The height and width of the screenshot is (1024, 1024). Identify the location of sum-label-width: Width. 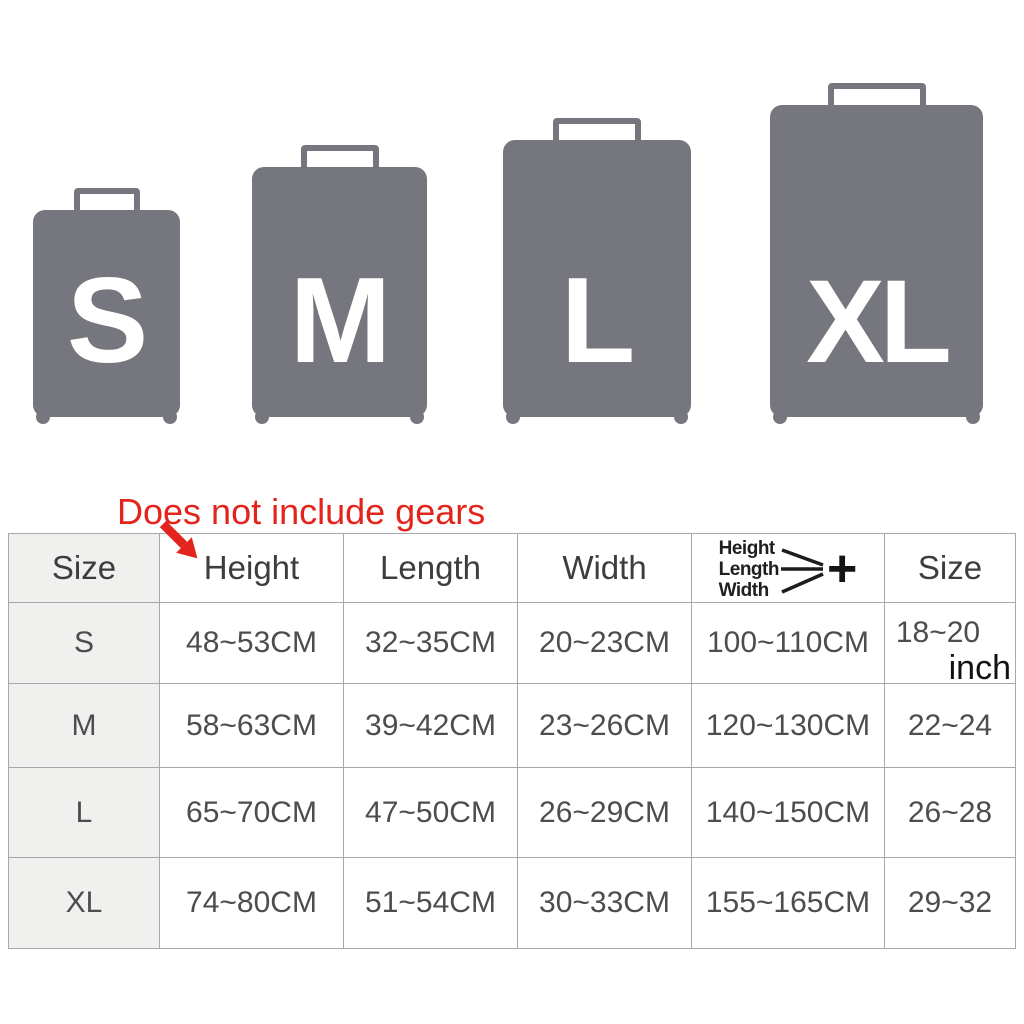
(744, 590).